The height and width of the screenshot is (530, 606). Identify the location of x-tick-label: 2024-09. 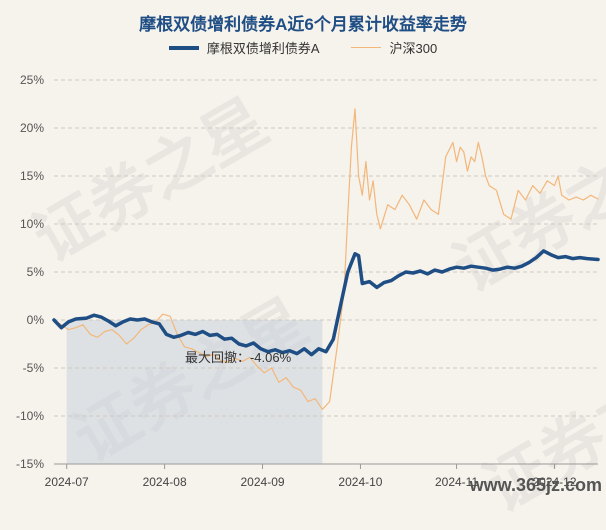
(263, 482).